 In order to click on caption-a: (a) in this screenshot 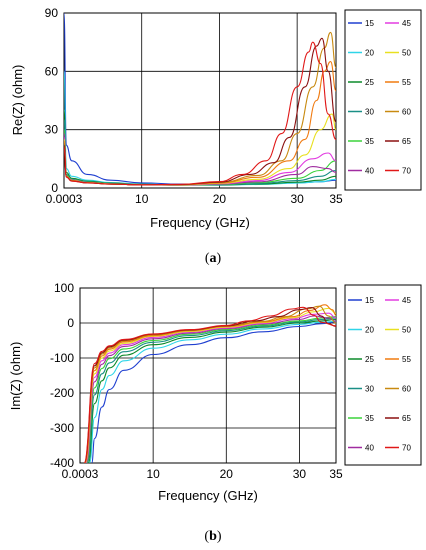, I will do `click(213, 258)`.